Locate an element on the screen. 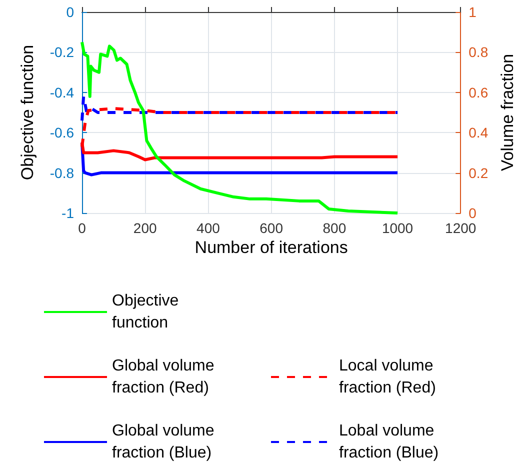 Image resolution: width=524 pixels, height=475 pixels. y2-tick-label: 0.4 is located at coordinates (478, 132).